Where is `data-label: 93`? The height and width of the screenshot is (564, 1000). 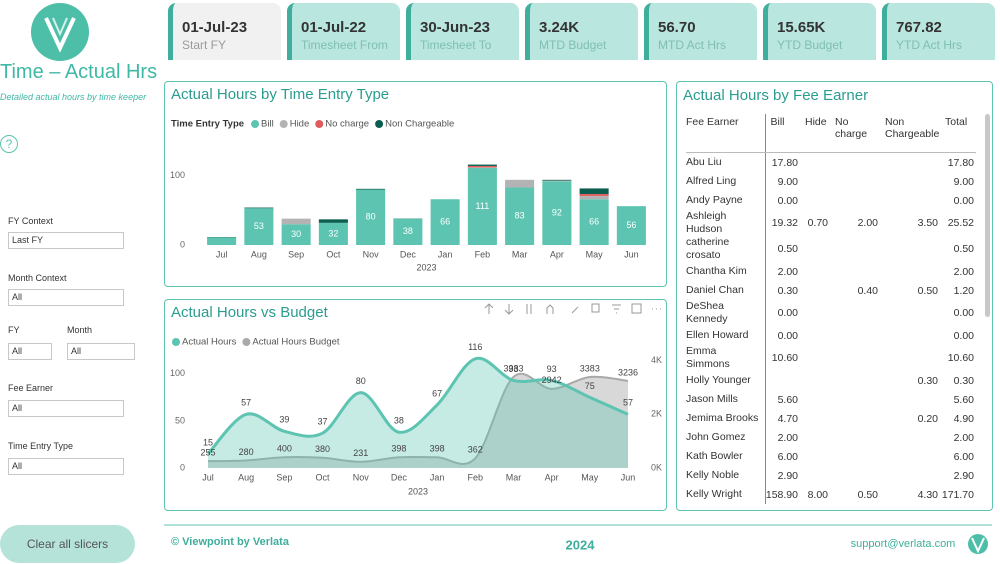 data-label: 93 is located at coordinates (513, 369).